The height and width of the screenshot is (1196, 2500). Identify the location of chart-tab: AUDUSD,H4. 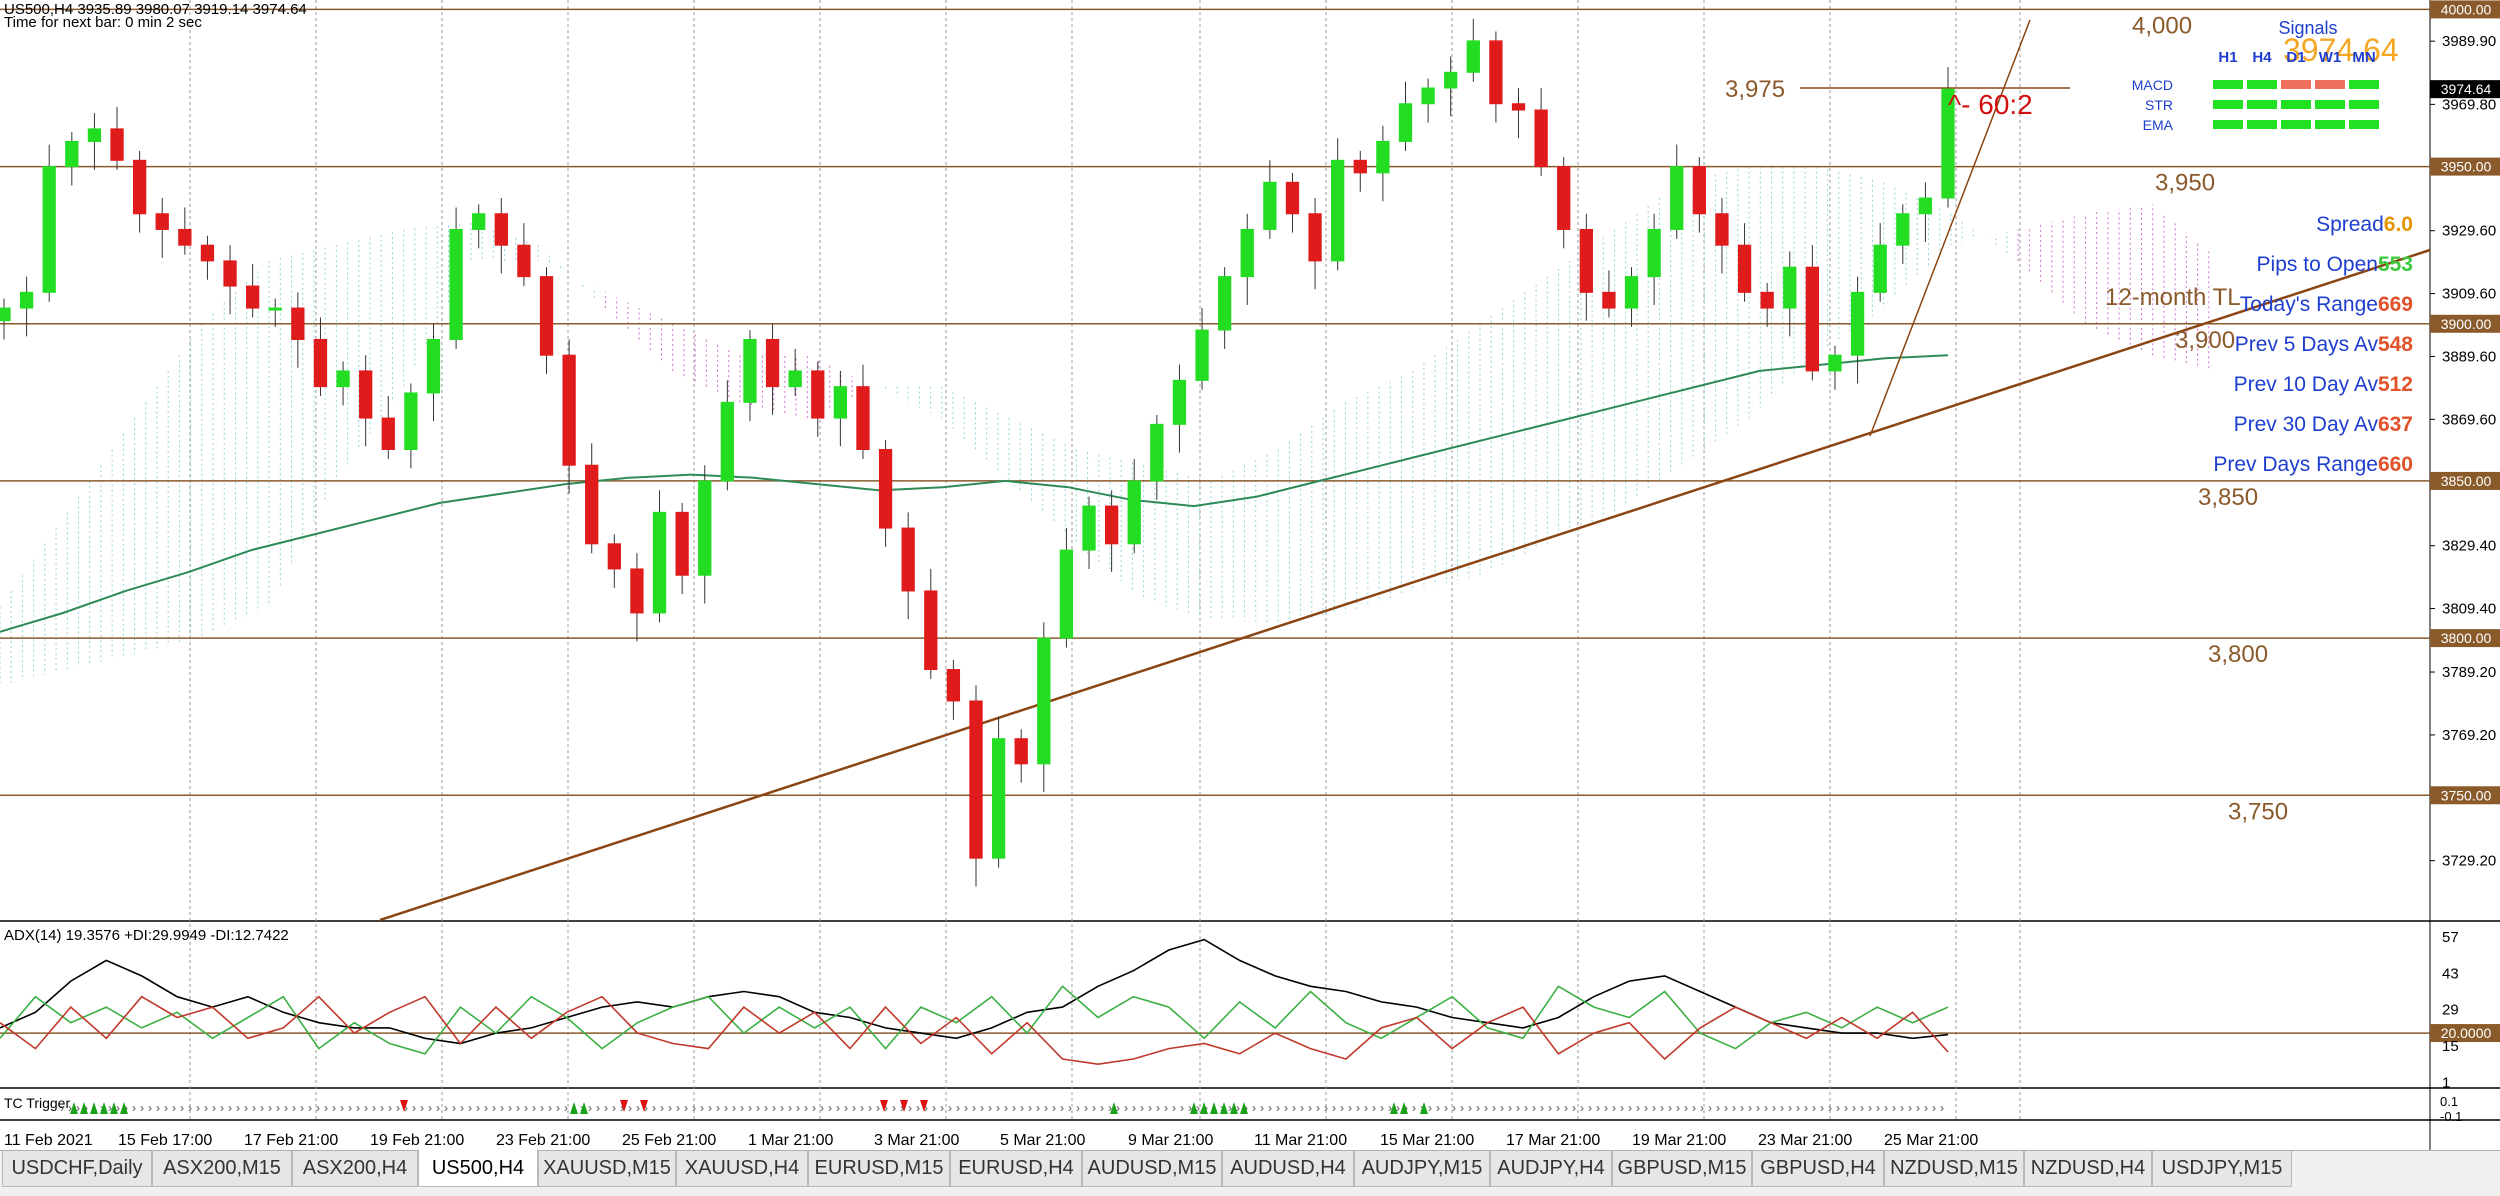
(1288, 1169).